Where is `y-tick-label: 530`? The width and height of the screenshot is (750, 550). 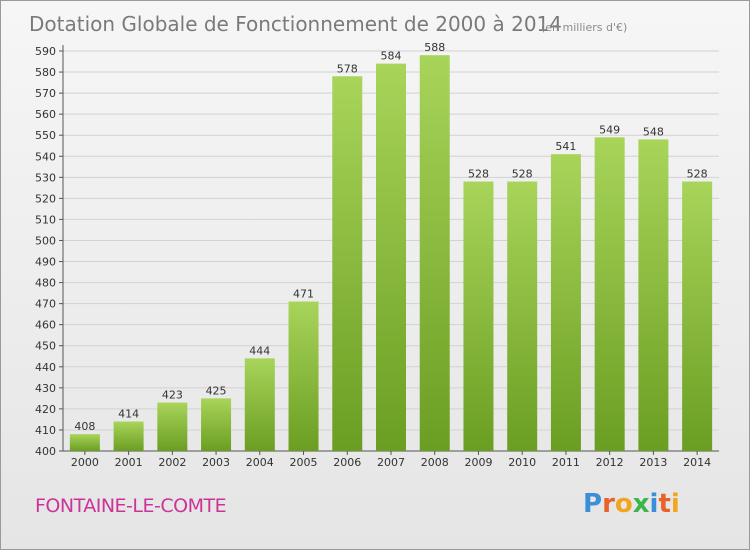 y-tick-label: 530 is located at coordinates (45, 177).